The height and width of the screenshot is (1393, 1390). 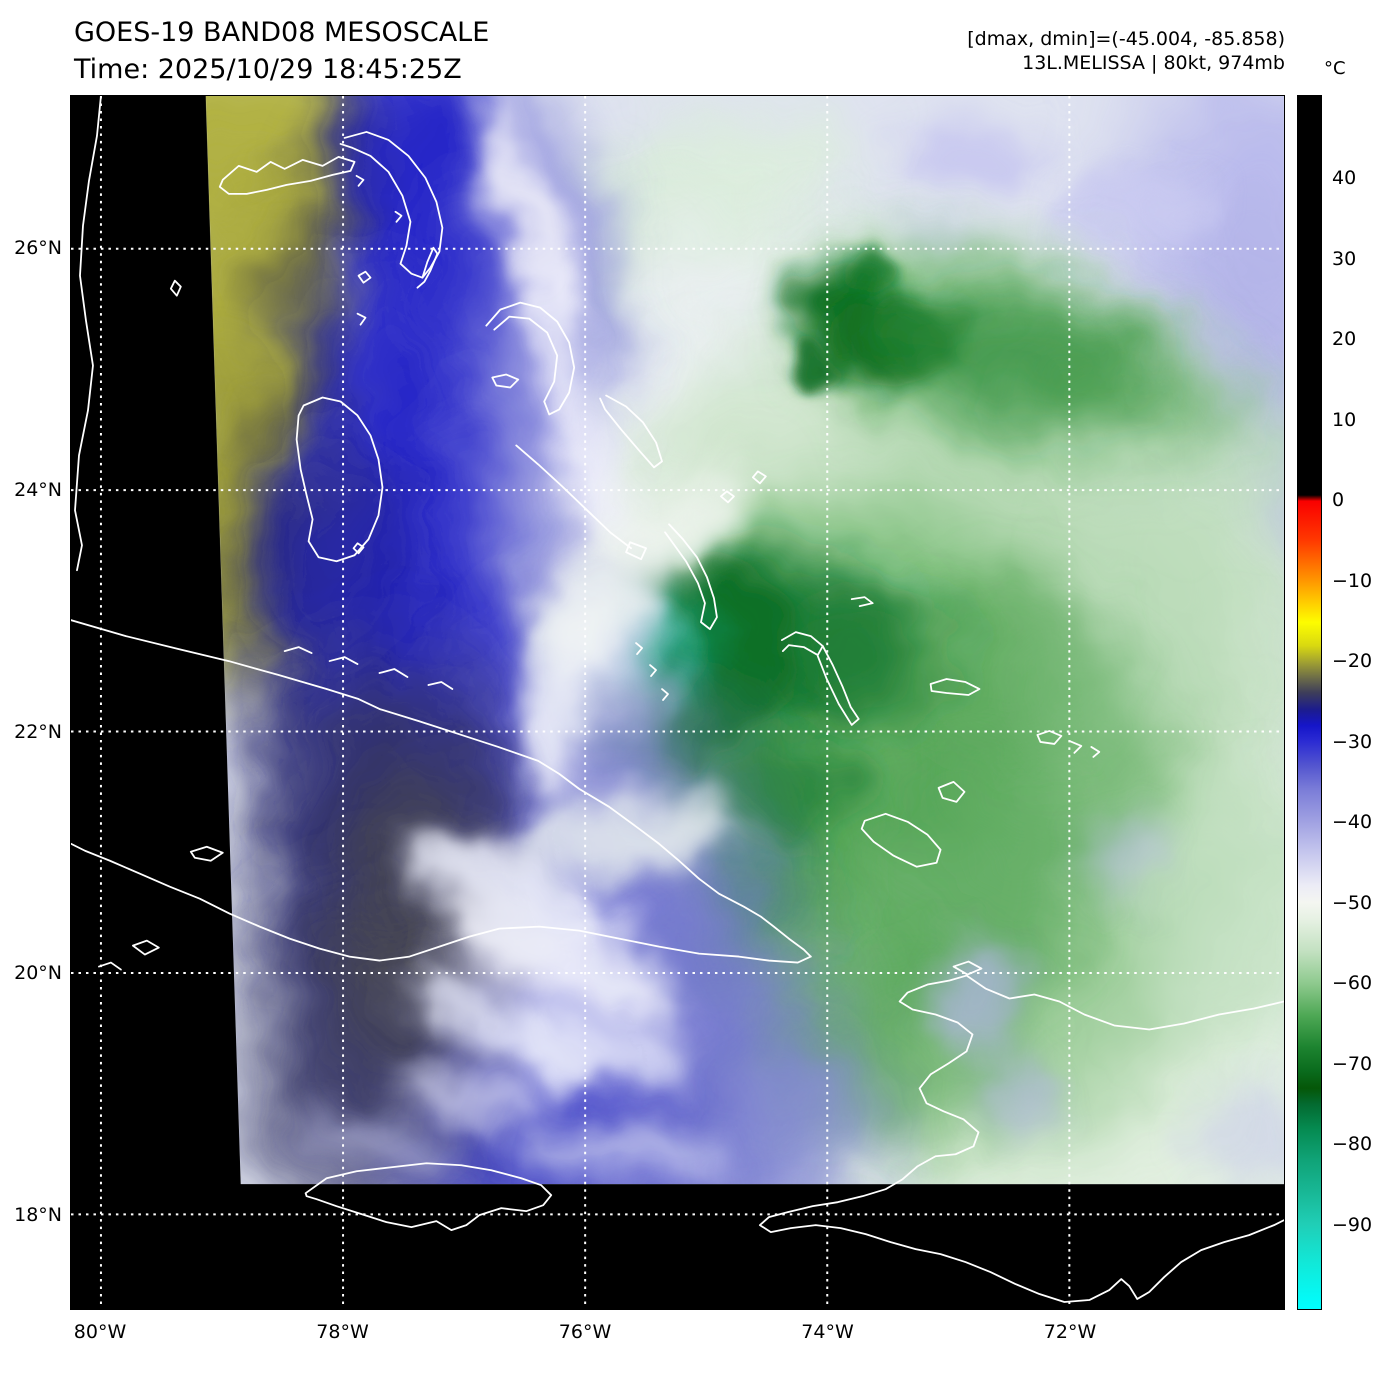 I want to click on coastline-rum-cay, so click(x=759, y=477).